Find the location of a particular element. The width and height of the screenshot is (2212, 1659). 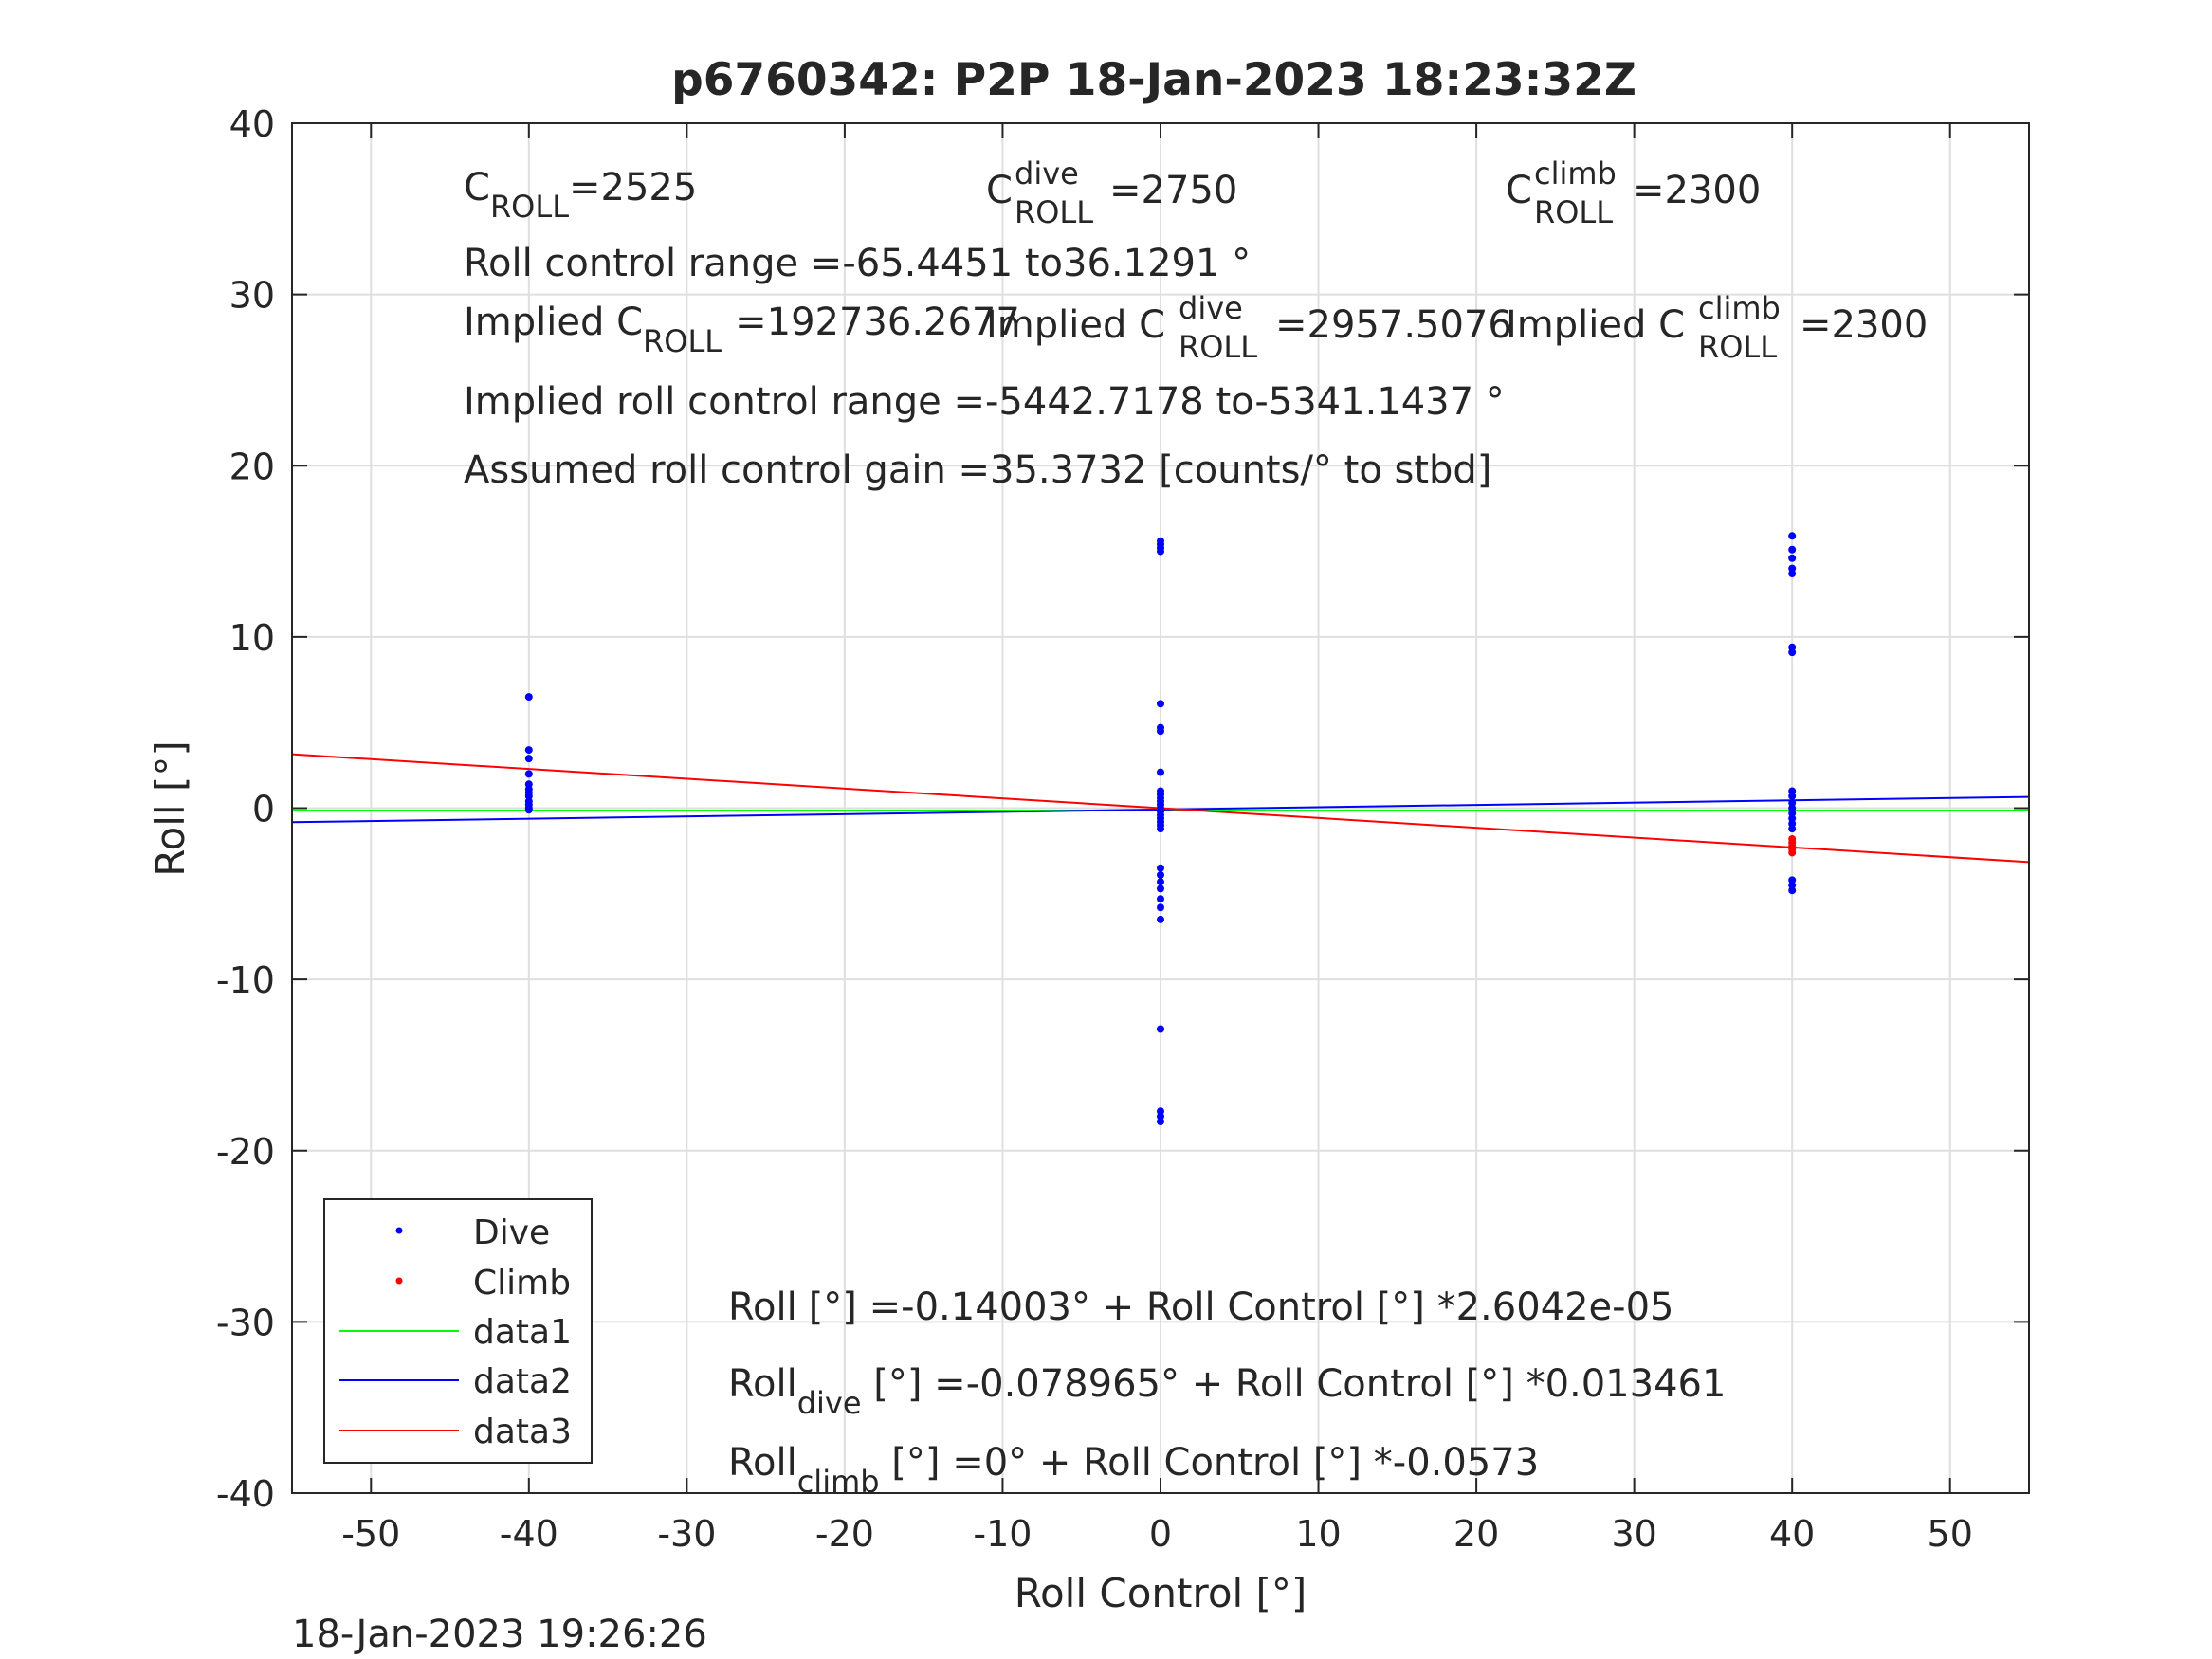

roll-control-range: Roll control range =-65.4451 to36.1291 ° is located at coordinates (857, 263).